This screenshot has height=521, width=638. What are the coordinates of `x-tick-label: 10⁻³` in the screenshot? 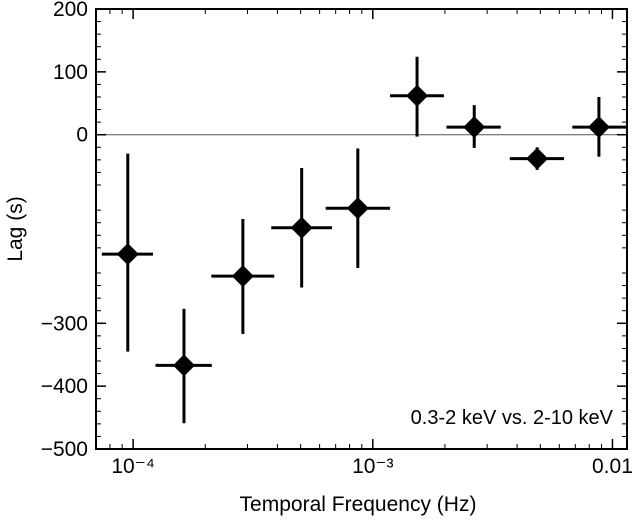 It's located at (372, 466).